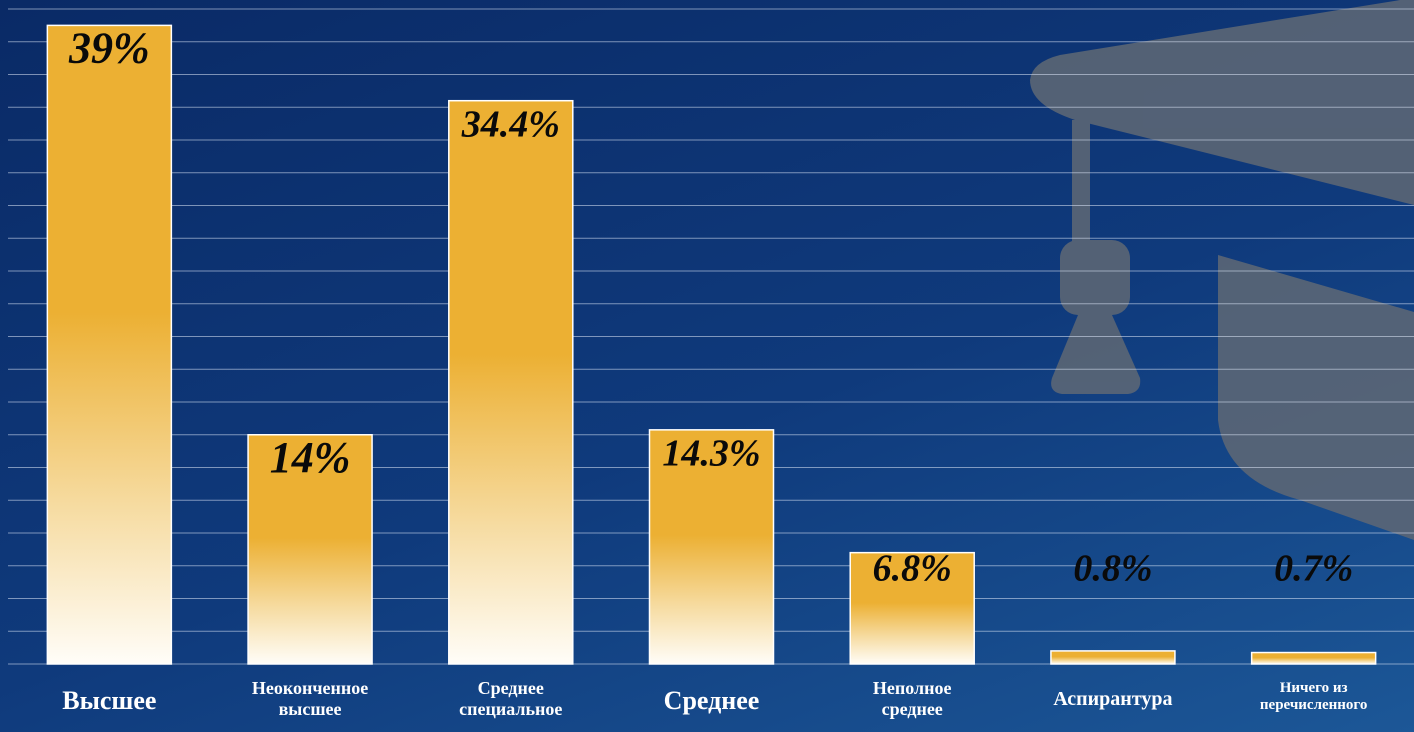 This screenshot has width=1414, height=732. I want to click on category-label: Аспирантура, so click(1113, 699).